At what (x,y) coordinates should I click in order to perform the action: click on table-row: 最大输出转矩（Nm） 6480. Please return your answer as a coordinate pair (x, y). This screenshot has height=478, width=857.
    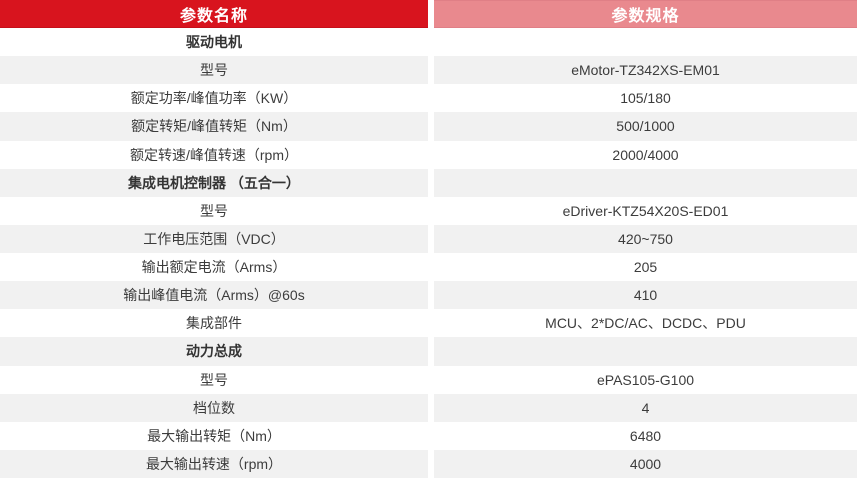
    Looking at the image, I should click on (428, 435).